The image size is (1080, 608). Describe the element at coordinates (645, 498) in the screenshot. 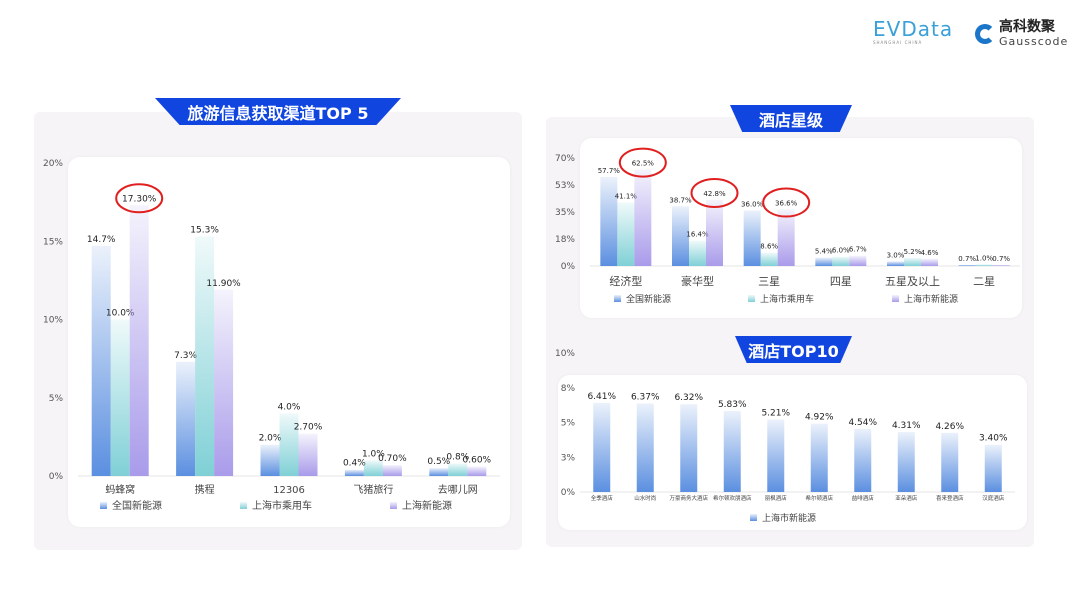

I see `x-tick-label: 山水时尚` at that location.